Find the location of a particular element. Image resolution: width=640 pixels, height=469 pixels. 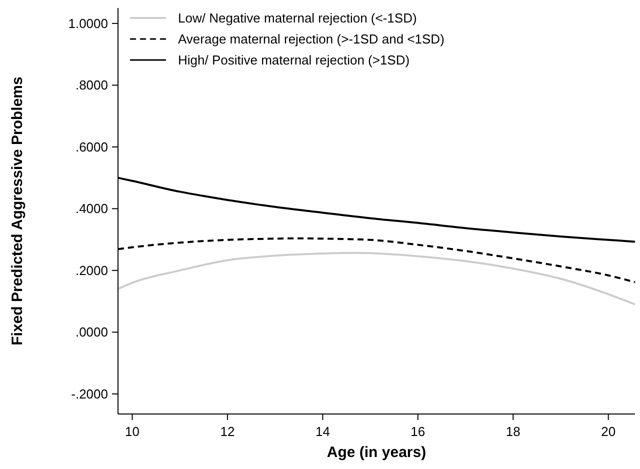

y-tick-label: .6000 is located at coordinates (91, 146).